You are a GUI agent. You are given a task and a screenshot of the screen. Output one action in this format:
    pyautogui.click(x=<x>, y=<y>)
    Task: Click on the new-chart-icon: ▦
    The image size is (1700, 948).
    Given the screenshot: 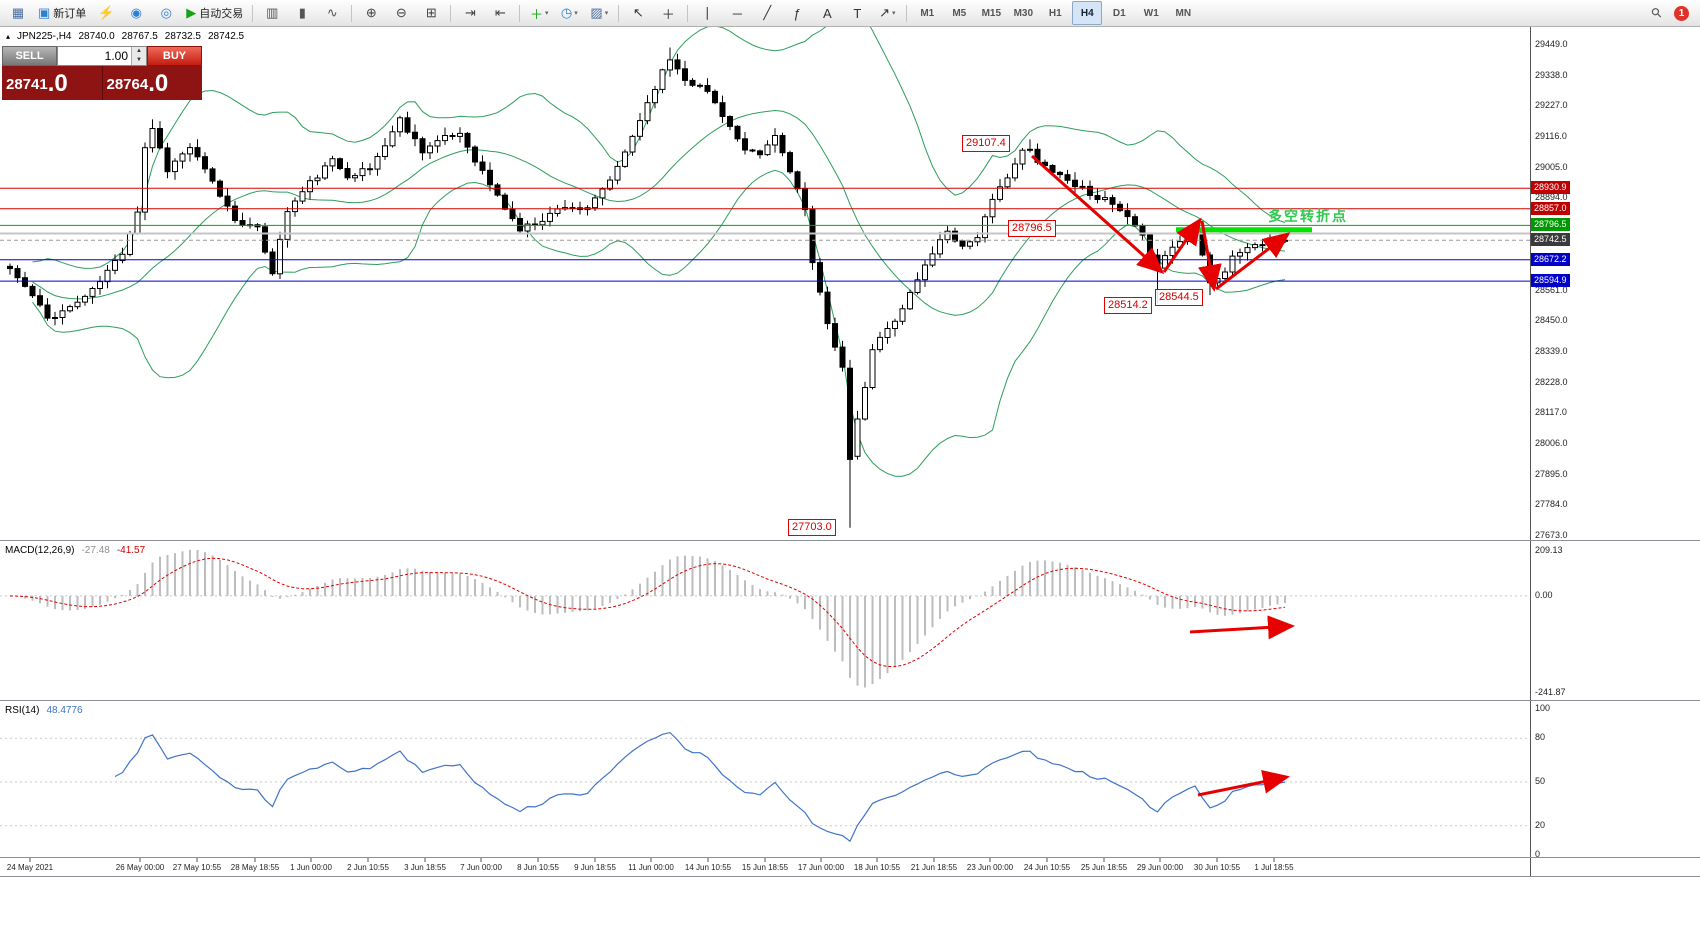 What is the action you would take?
    pyautogui.click(x=18, y=12)
    